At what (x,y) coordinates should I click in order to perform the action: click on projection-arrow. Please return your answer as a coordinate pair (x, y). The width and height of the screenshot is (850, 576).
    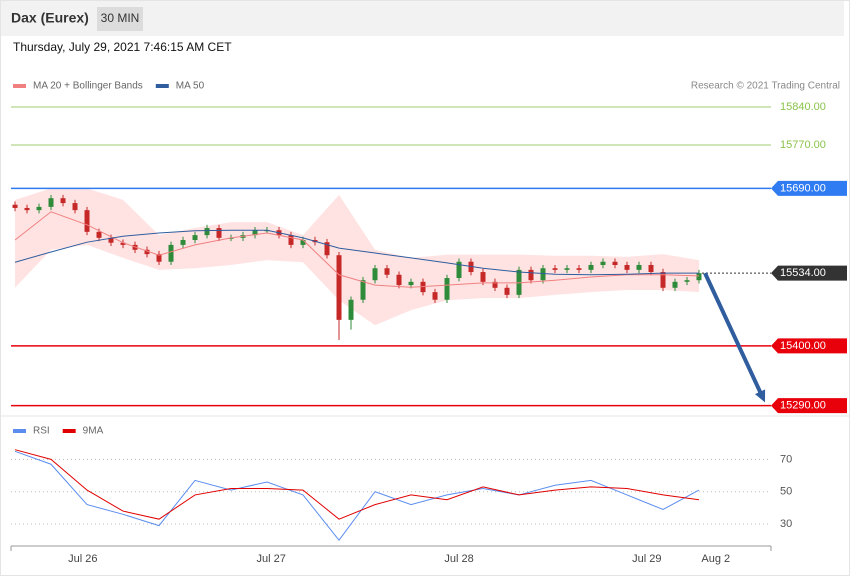
    Looking at the image, I should click on (733, 334).